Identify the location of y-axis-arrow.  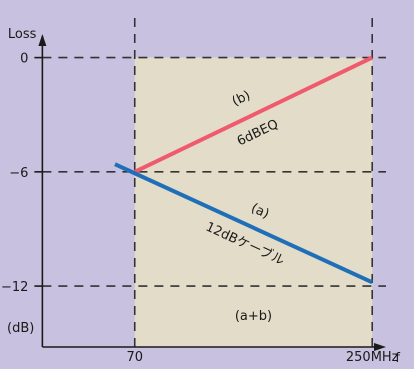
(42, 40).